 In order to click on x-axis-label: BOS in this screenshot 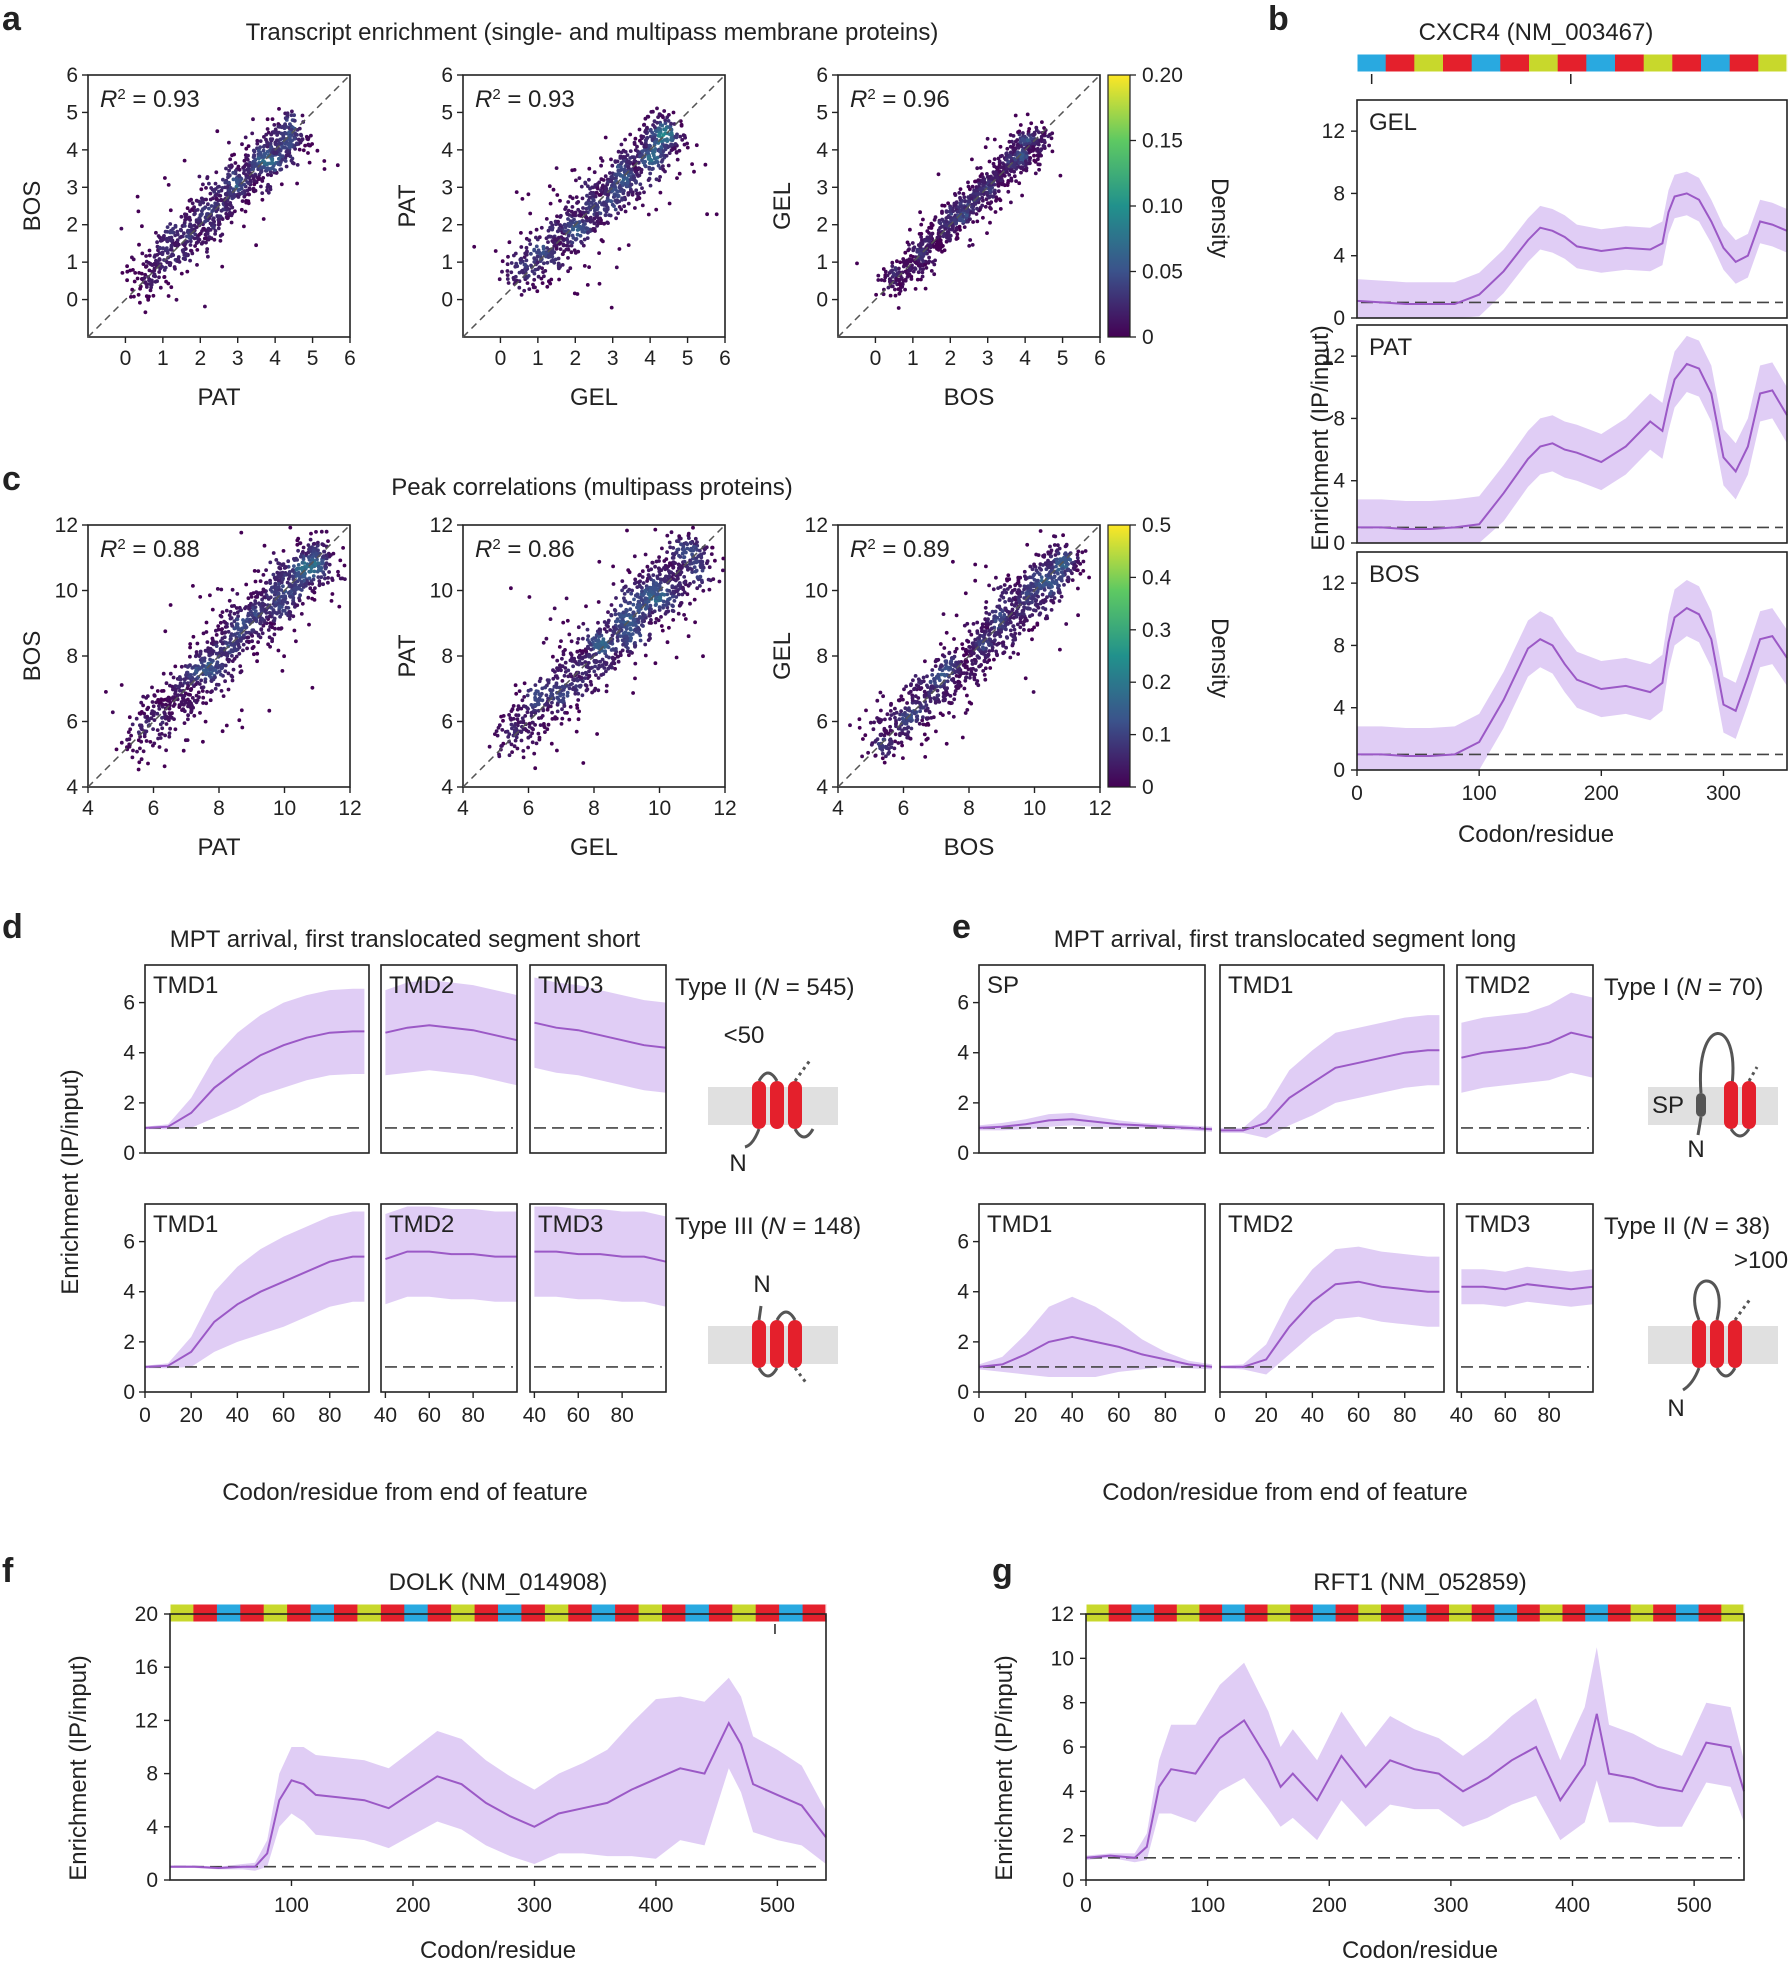, I will do `click(969, 397)`.